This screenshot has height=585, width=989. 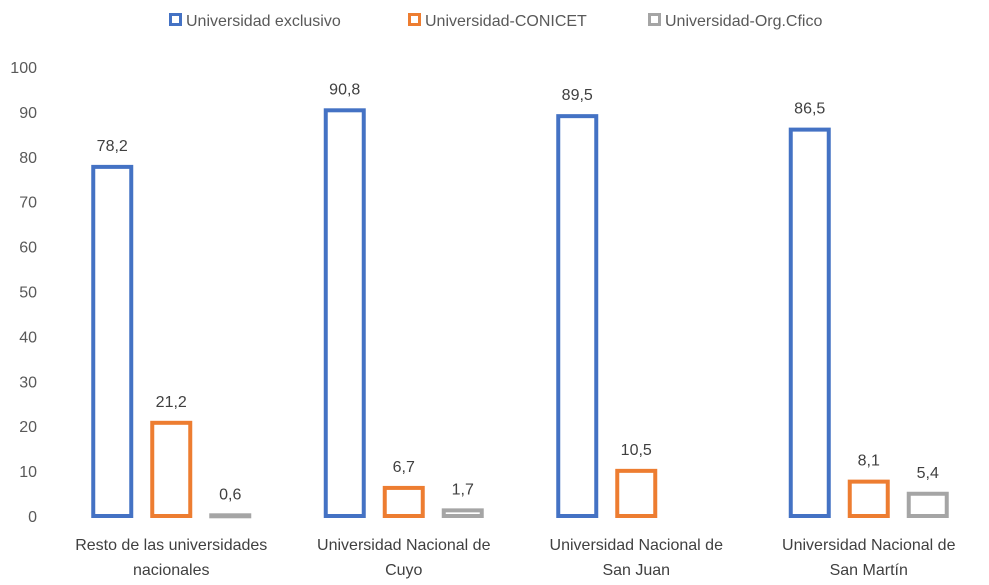 What do you see at coordinates (28, 113) in the screenshot?
I see `y-tick-label: 90` at bounding box center [28, 113].